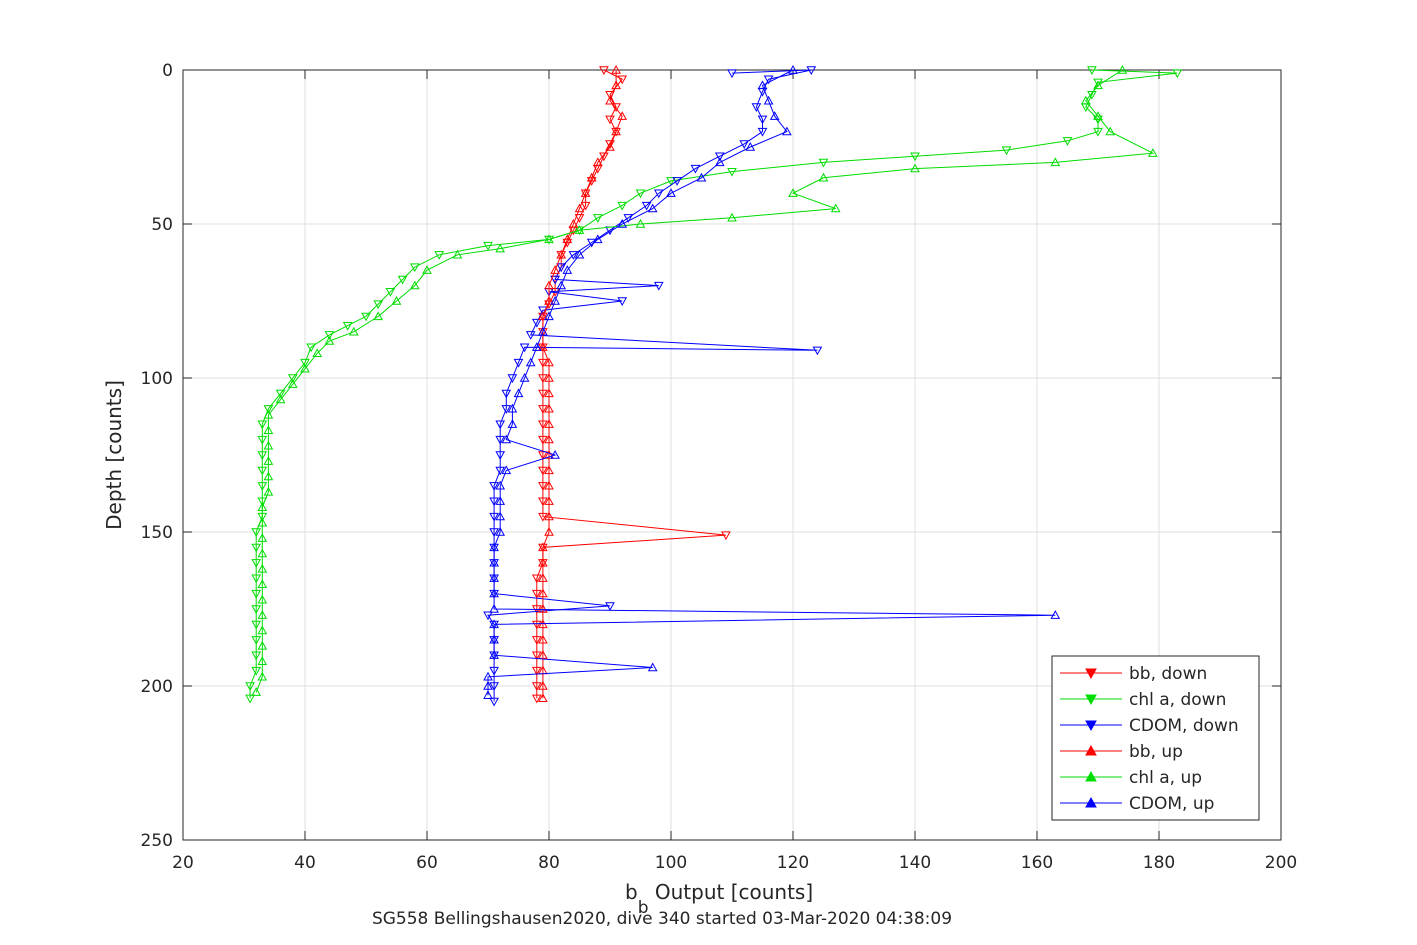 The width and height of the screenshot is (1417, 945). What do you see at coordinates (157, 841) in the screenshot?
I see `y-tick-label: 250` at bounding box center [157, 841].